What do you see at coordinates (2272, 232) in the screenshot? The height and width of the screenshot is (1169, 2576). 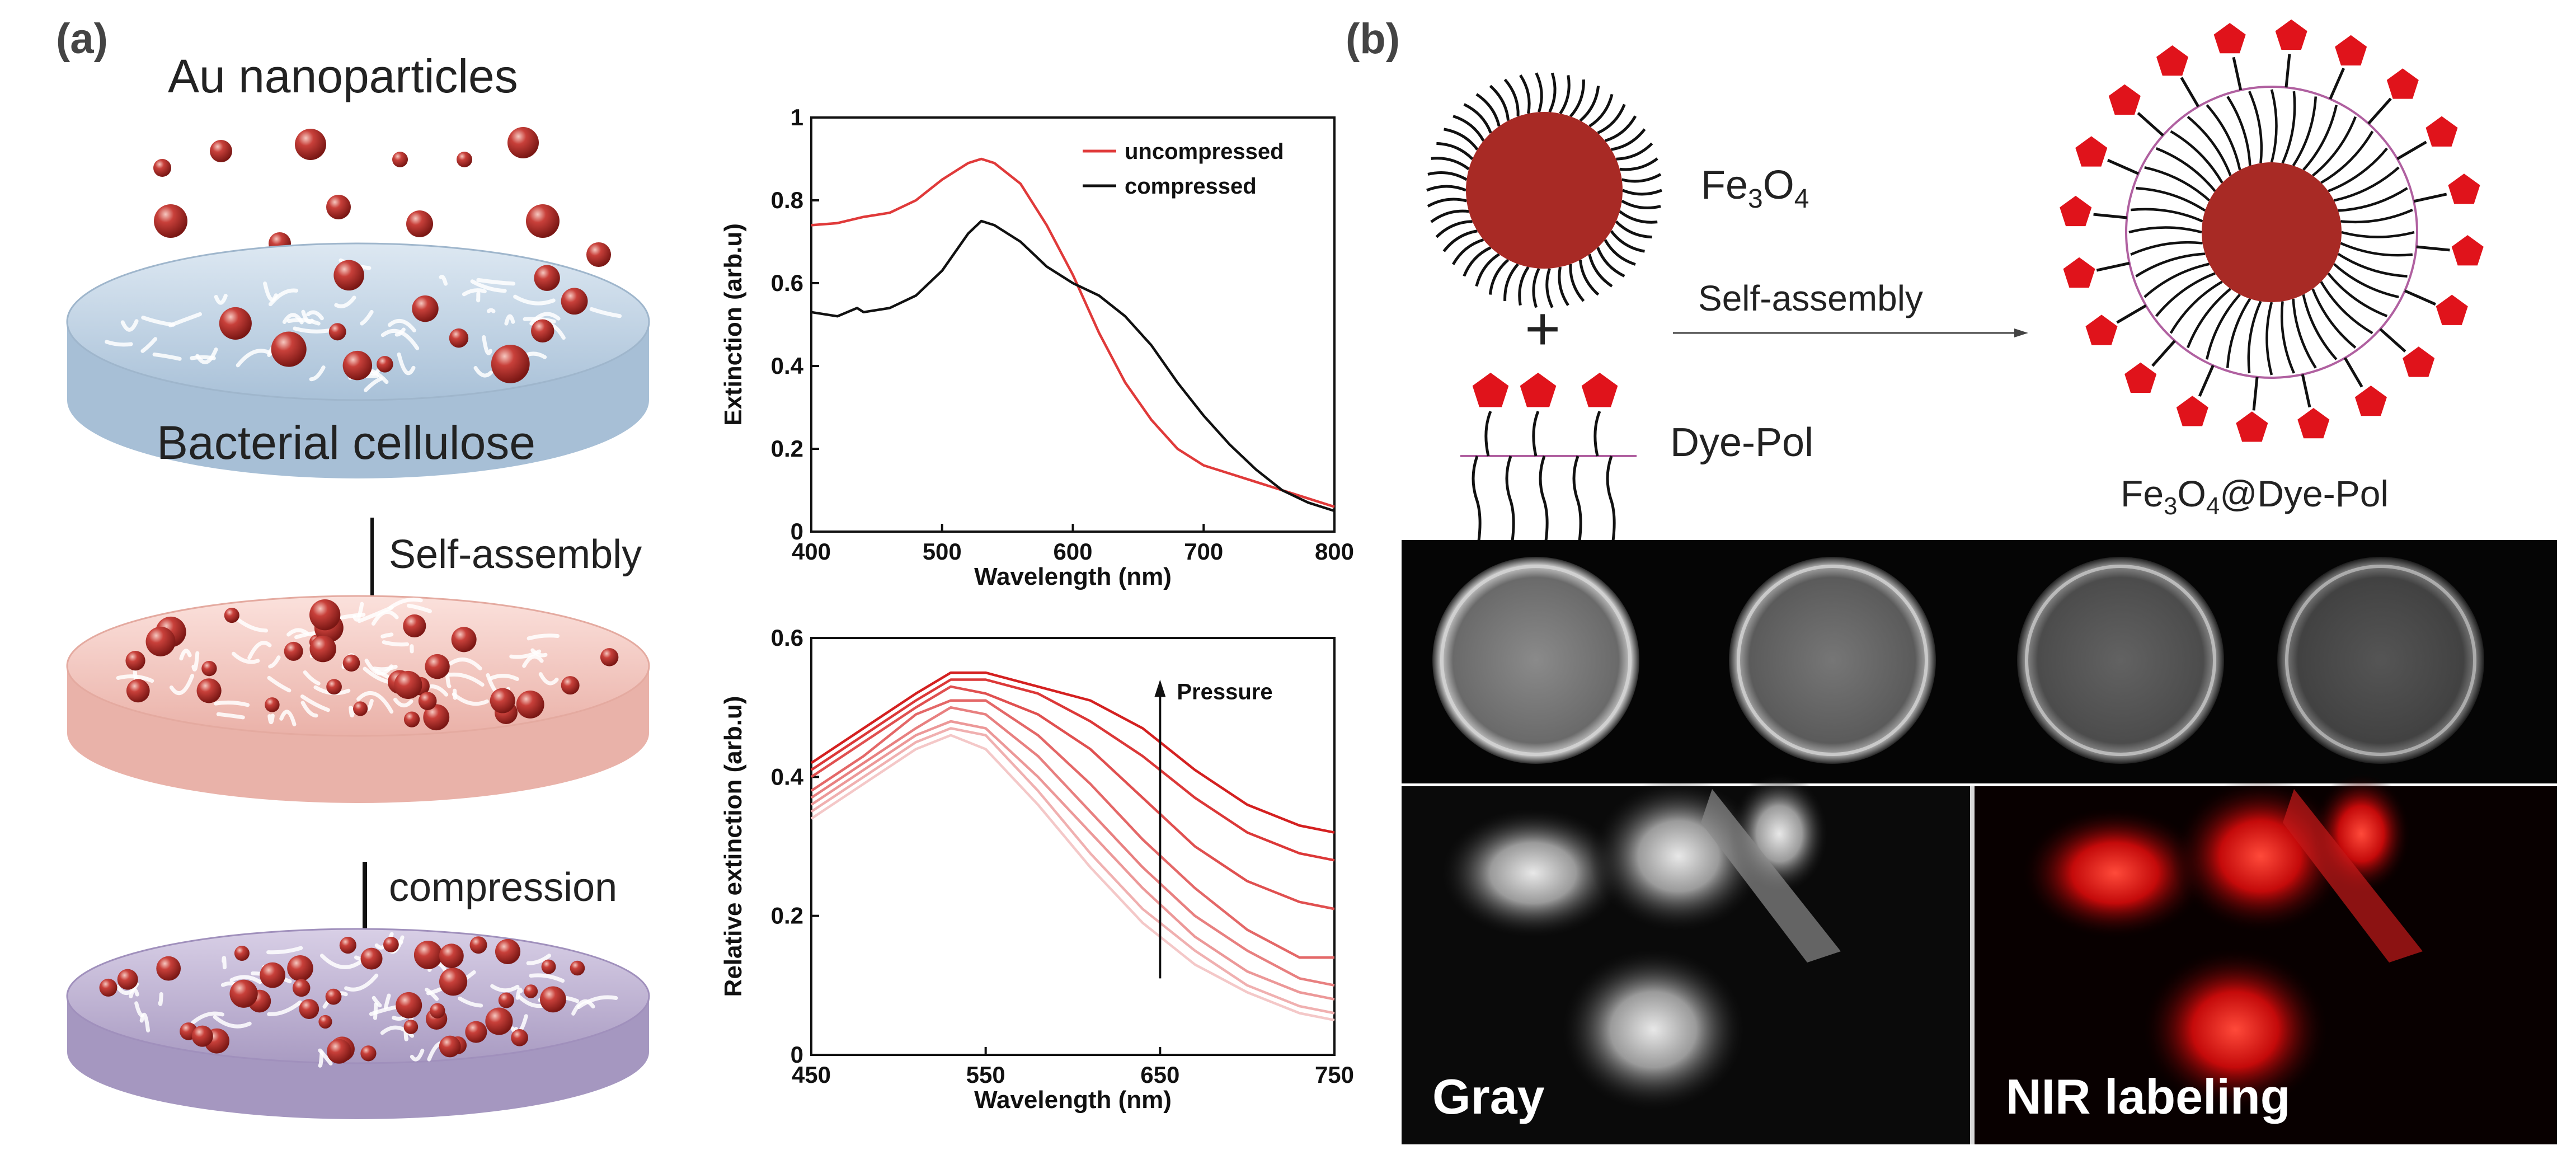 I see `product-core` at bounding box center [2272, 232].